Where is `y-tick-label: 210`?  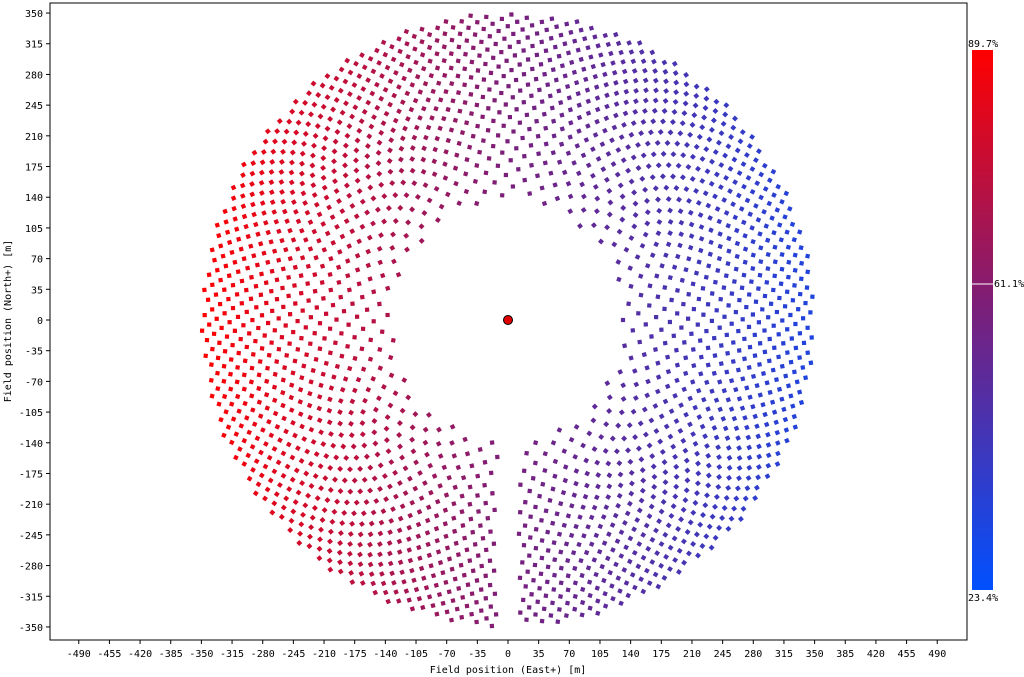
y-tick-label: 210 is located at coordinates (34, 137).